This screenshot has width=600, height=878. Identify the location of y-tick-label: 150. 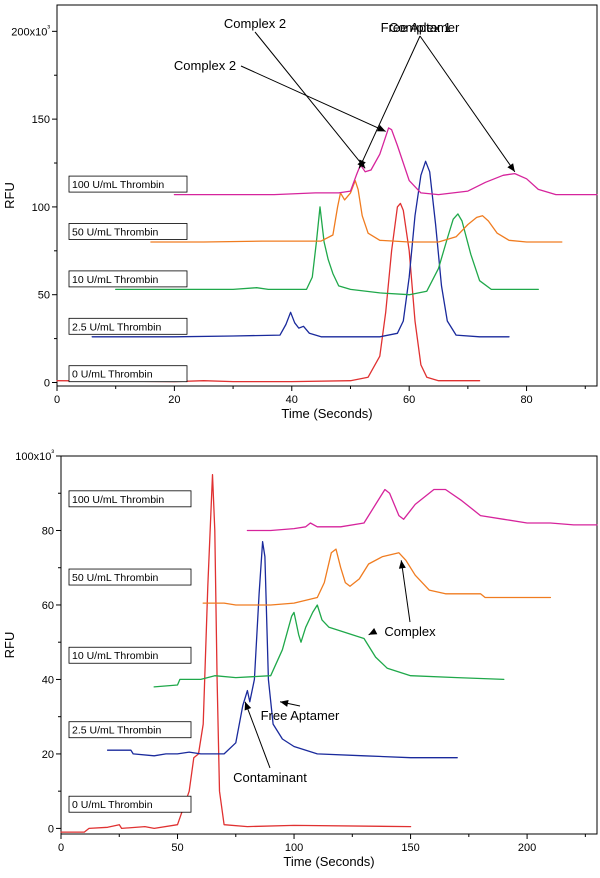
(41, 120).